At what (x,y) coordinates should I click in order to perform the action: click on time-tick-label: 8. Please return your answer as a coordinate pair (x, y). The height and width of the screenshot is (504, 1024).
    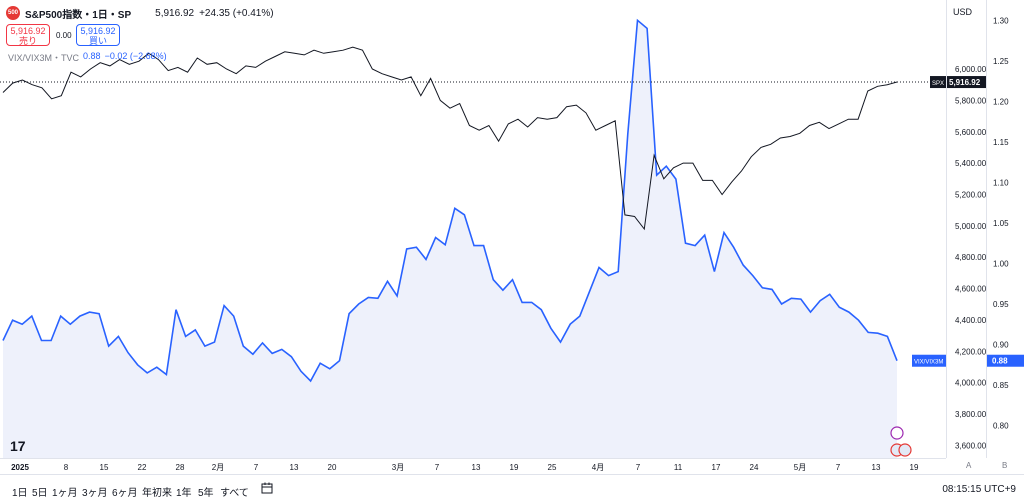
    Looking at the image, I should click on (66, 467).